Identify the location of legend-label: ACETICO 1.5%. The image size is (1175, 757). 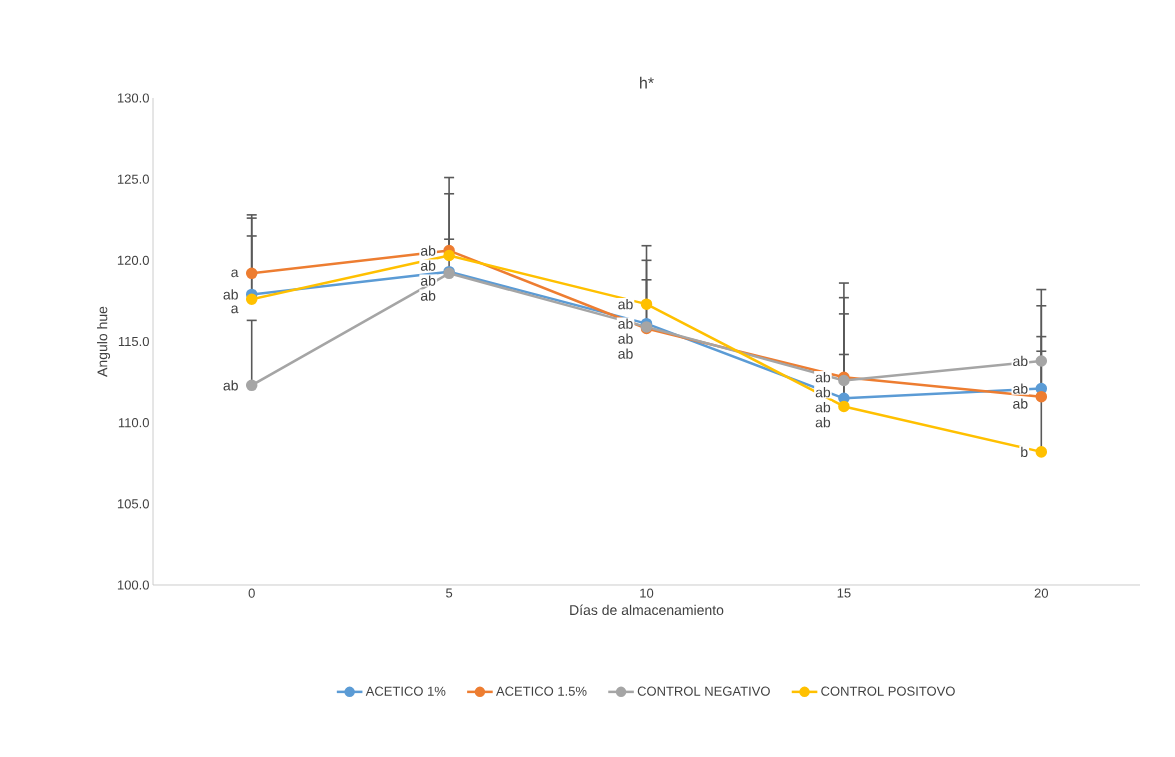
(541, 691).